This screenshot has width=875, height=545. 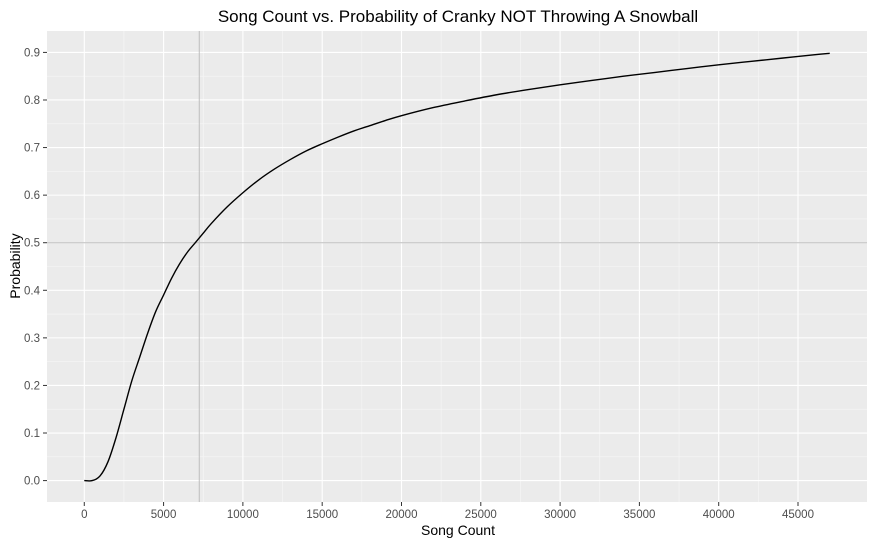 What do you see at coordinates (32, 244) in the screenshot?
I see `y-tick-label: 0.5` at bounding box center [32, 244].